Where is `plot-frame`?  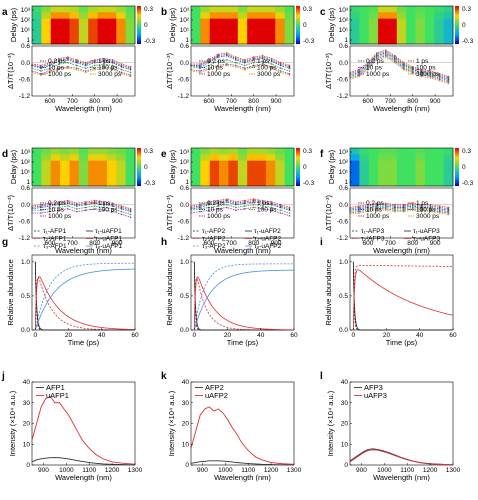 plot-frame is located at coordinates (242, 292).